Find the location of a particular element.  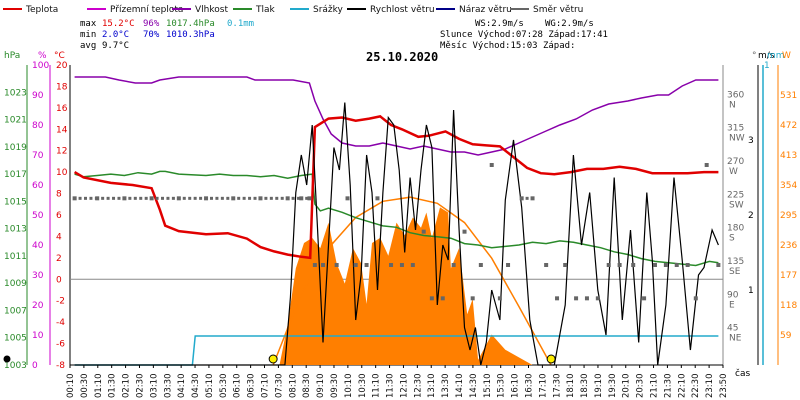

stats-max-hum: 96% is located at coordinates (151, 24).